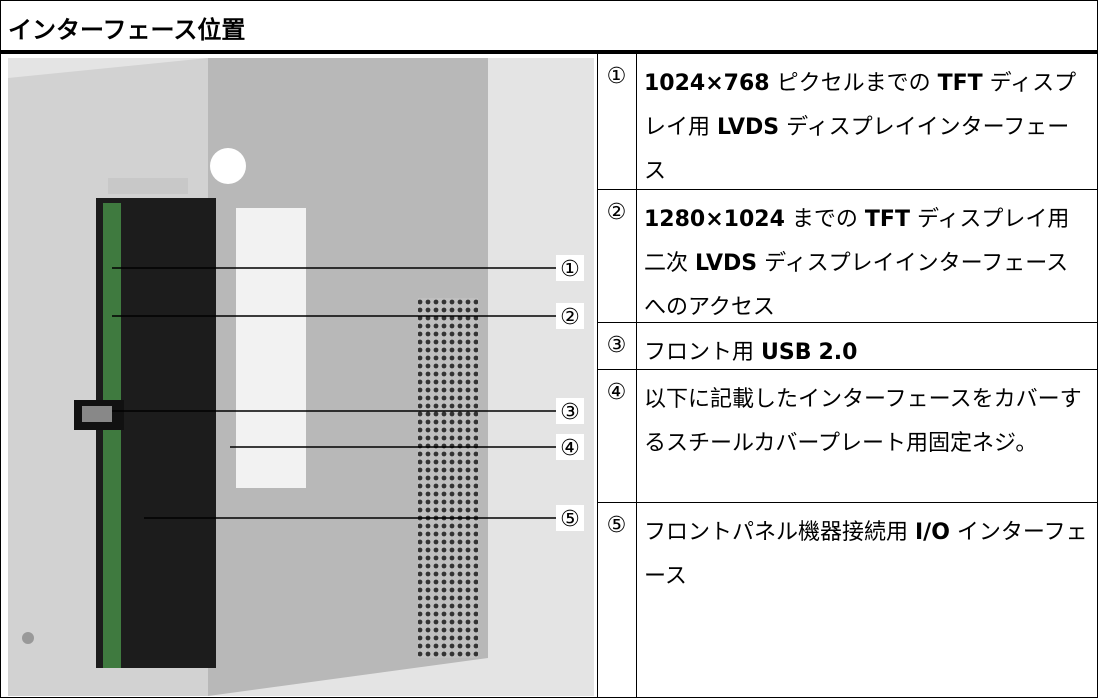 The width and height of the screenshot is (1098, 698). I want to click on callout-label: ③, so click(570, 412).